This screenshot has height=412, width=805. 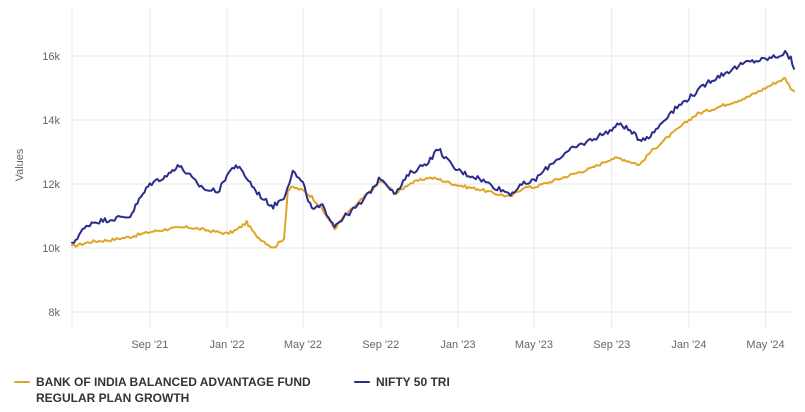 What do you see at coordinates (51, 121) in the screenshot?
I see `y-tick-label: 14k` at bounding box center [51, 121].